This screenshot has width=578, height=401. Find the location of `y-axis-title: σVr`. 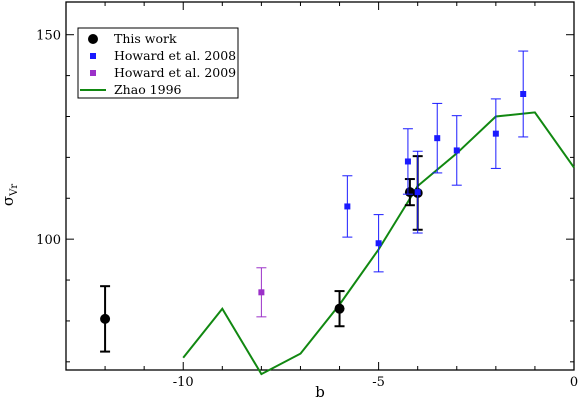

y-axis-title: σVr is located at coordinates (10, 195).